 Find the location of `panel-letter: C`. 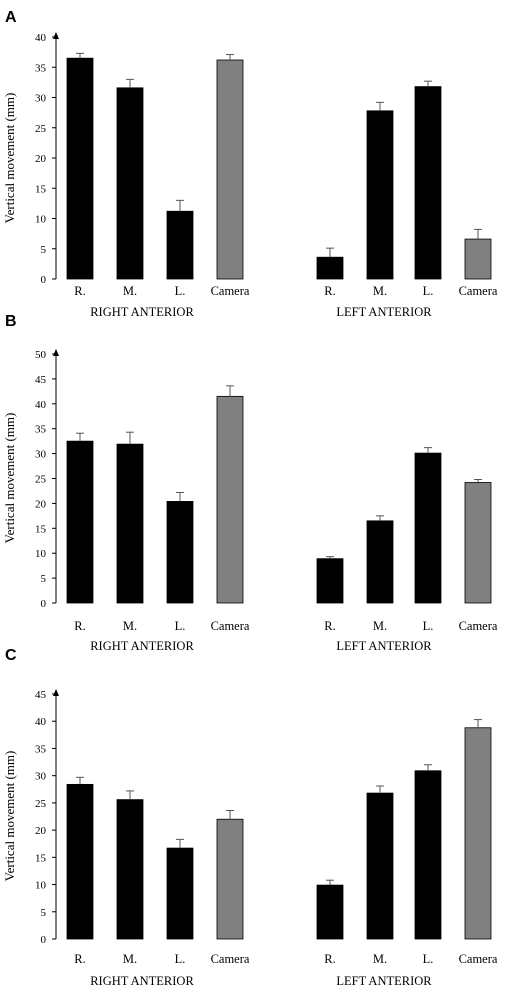

panel-letter: C is located at coordinates (11, 655).